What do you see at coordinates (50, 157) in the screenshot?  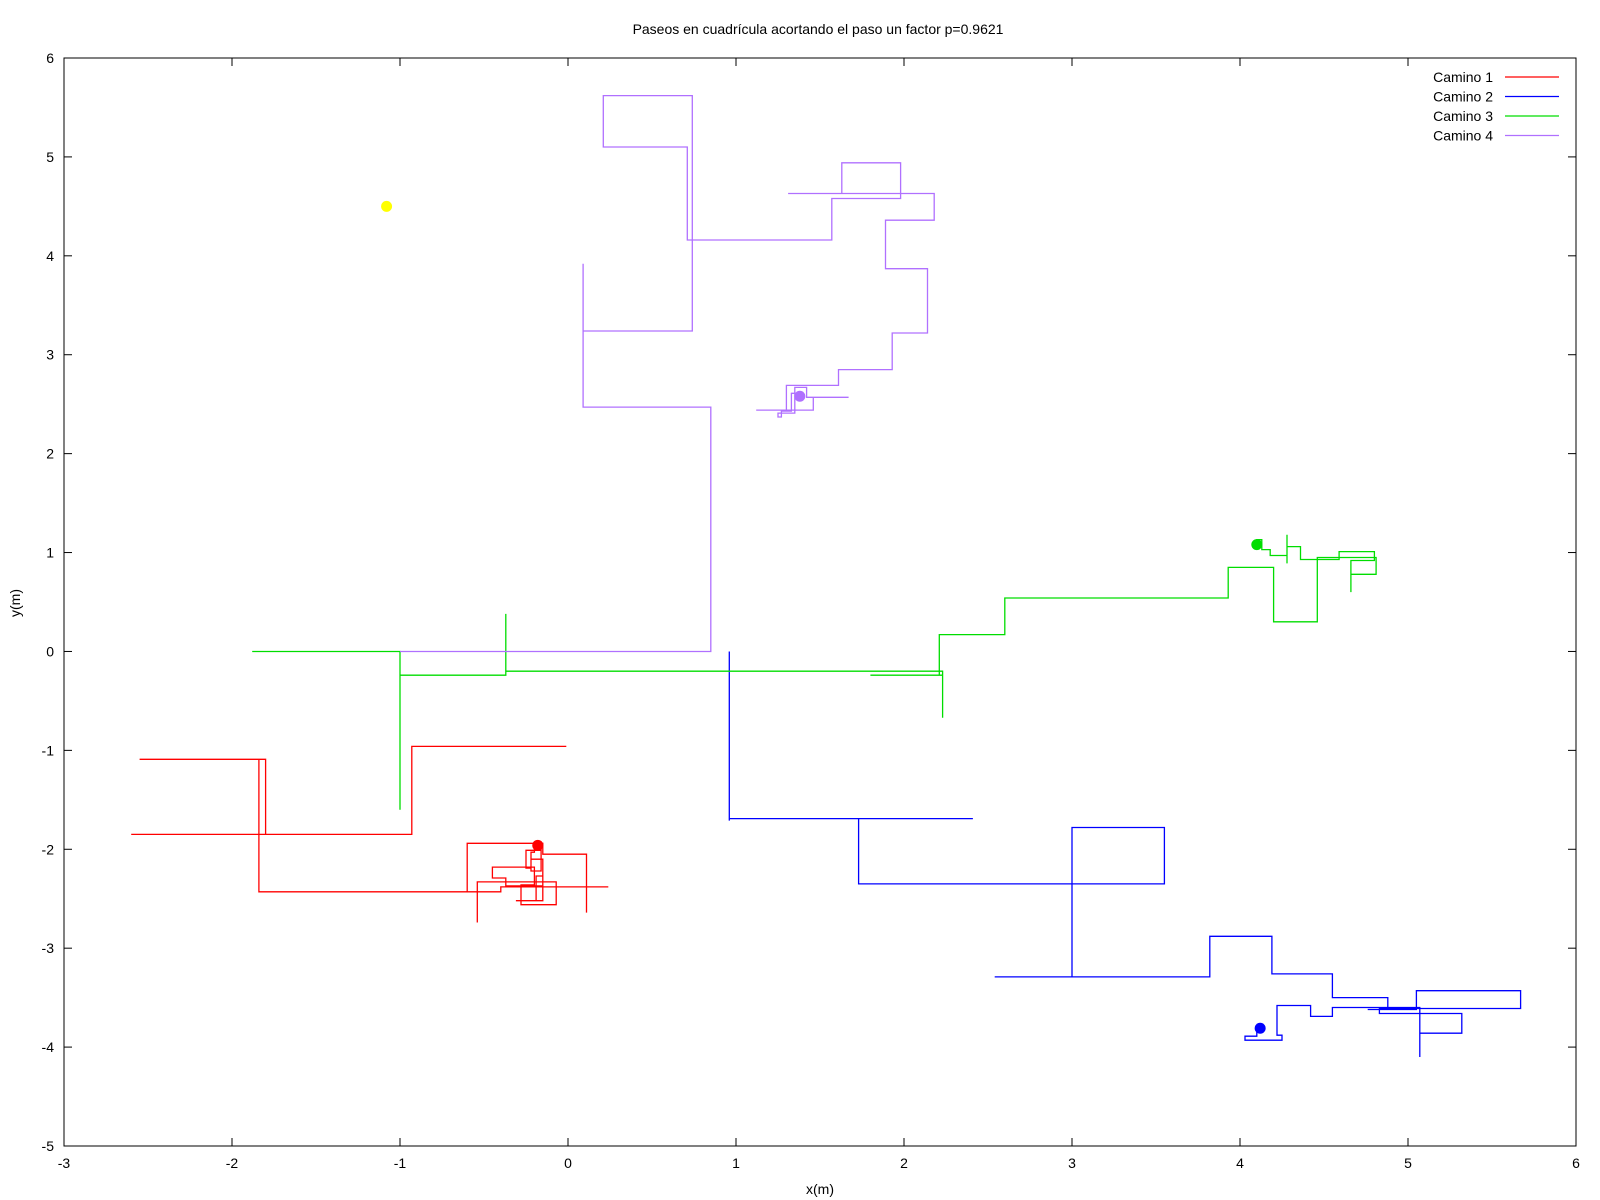 I see `y-tick-label: 5` at bounding box center [50, 157].